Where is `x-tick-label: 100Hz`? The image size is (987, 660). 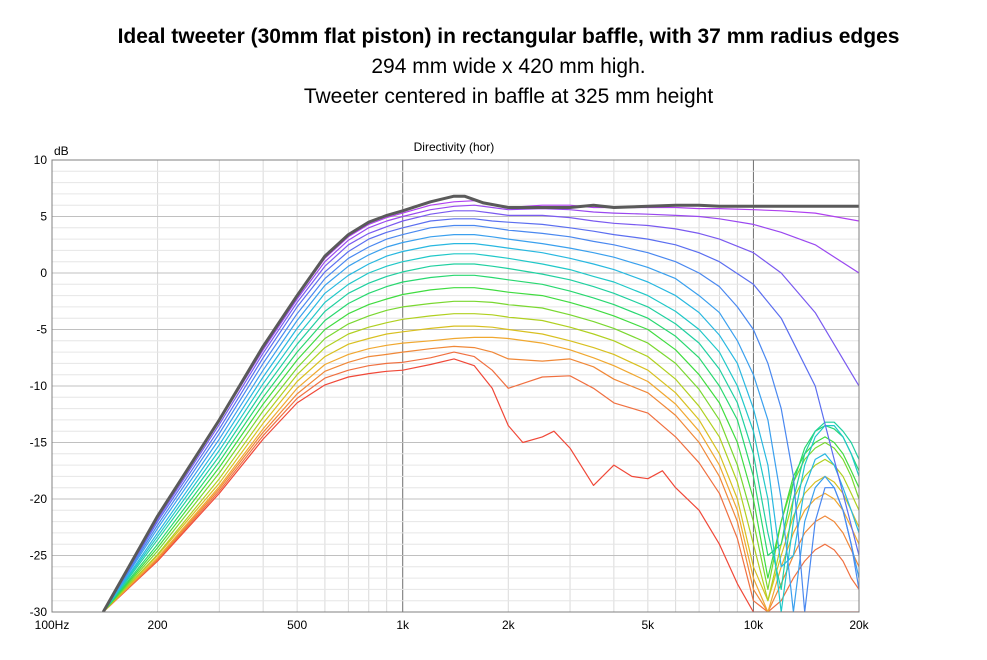 x-tick-label: 100Hz is located at coordinates (52, 625).